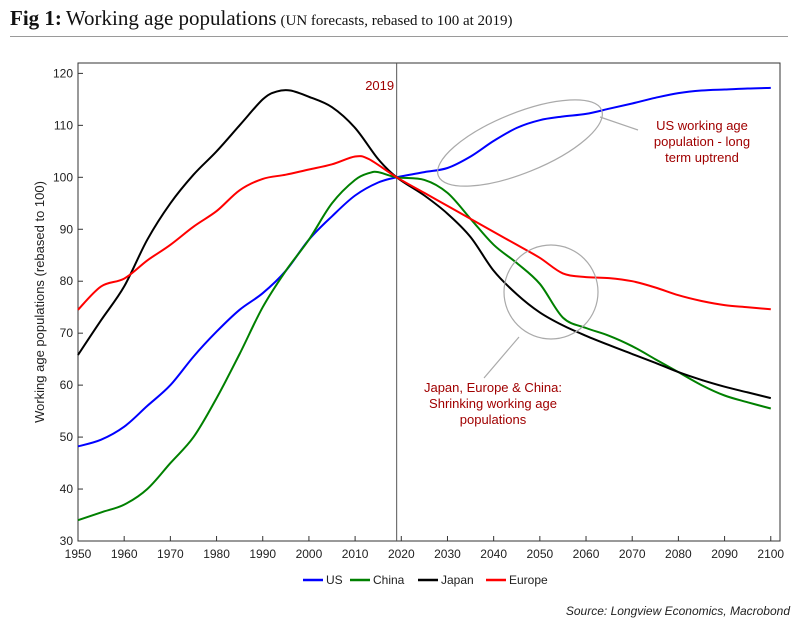 The height and width of the screenshot is (629, 800). Describe the element at coordinates (389, 580) in the screenshot. I see `legend-label-china: China` at that location.